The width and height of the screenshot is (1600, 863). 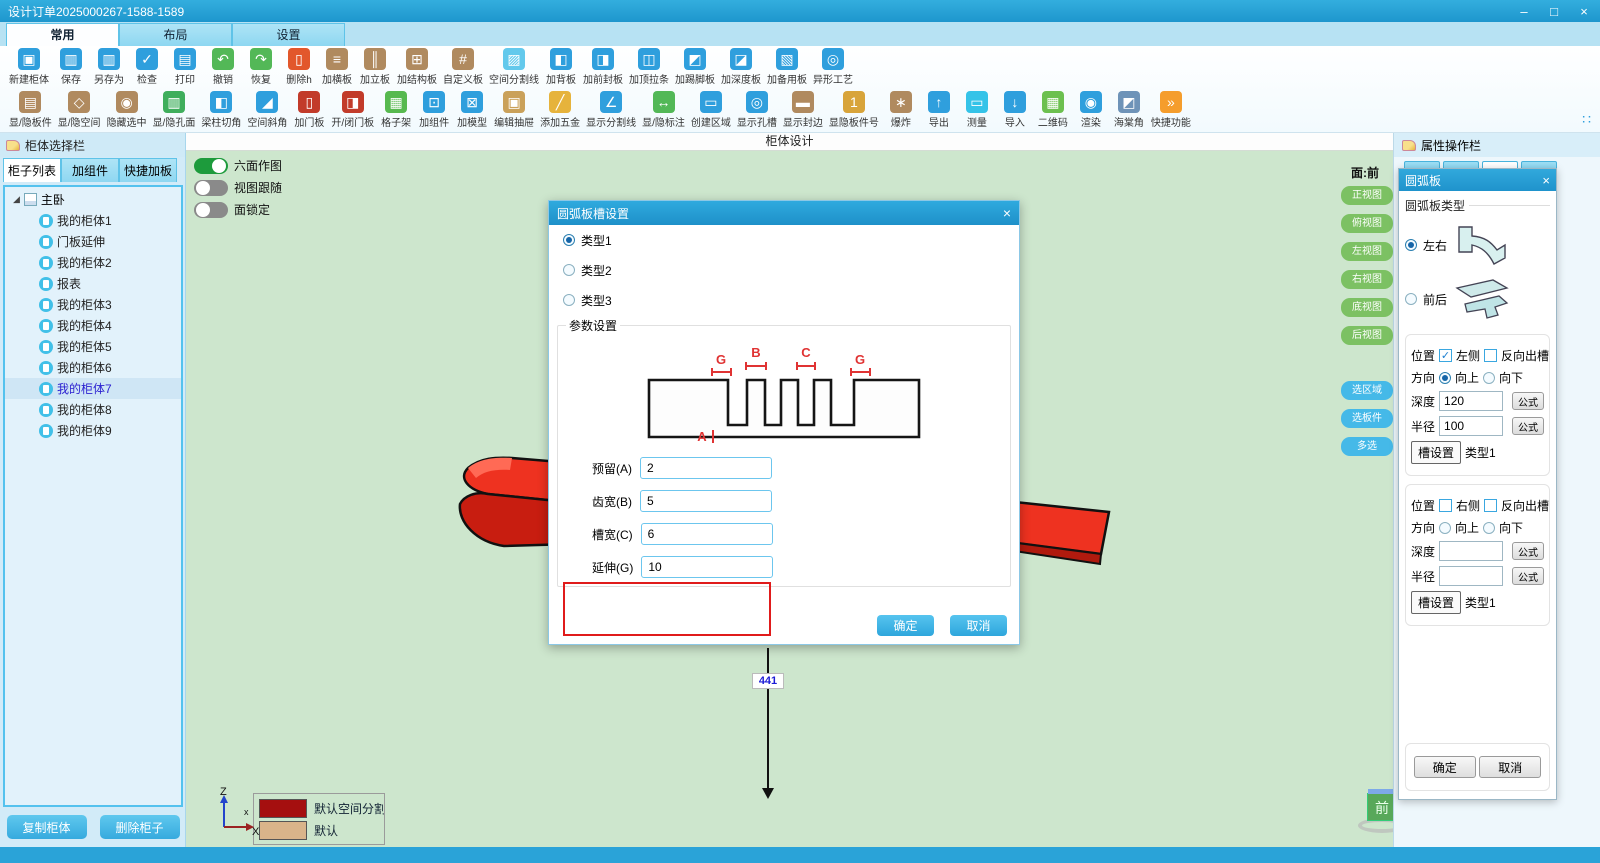 What do you see at coordinates (238, 165) in the screenshot?
I see `toggle-六面作图: 六面作图` at bounding box center [238, 165].